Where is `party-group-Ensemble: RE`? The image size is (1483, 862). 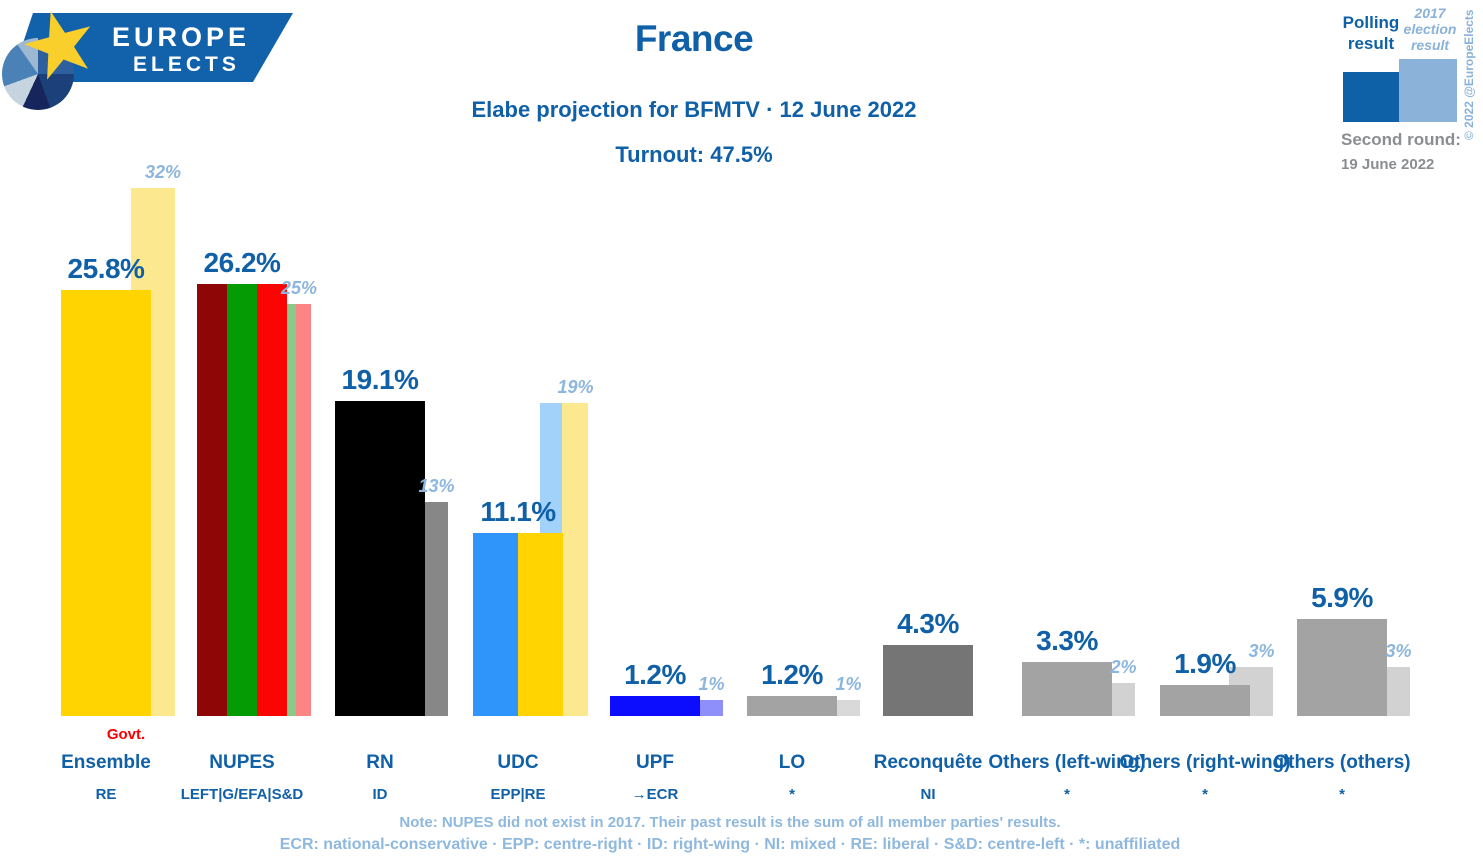 party-group-Ensemble: RE is located at coordinates (106, 794).